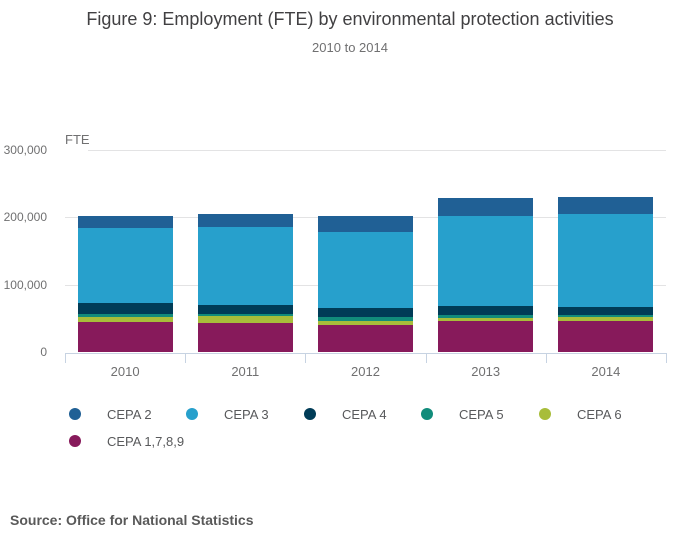 This screenshot has width=700, height=549. I want to click on bar-2010, so click(125, 251).